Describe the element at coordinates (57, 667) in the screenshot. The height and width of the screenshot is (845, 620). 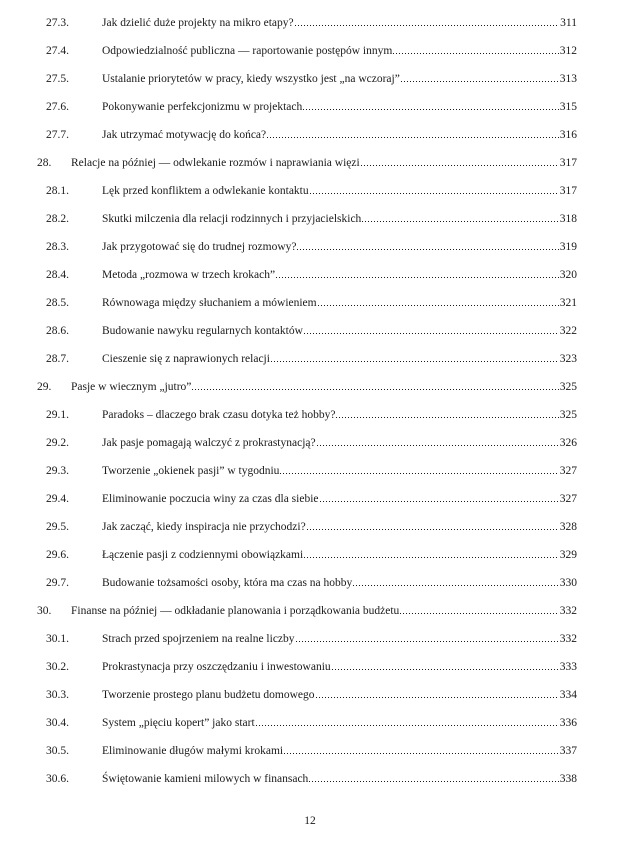
I see `toc-entry-number: 30.2.` at that location.